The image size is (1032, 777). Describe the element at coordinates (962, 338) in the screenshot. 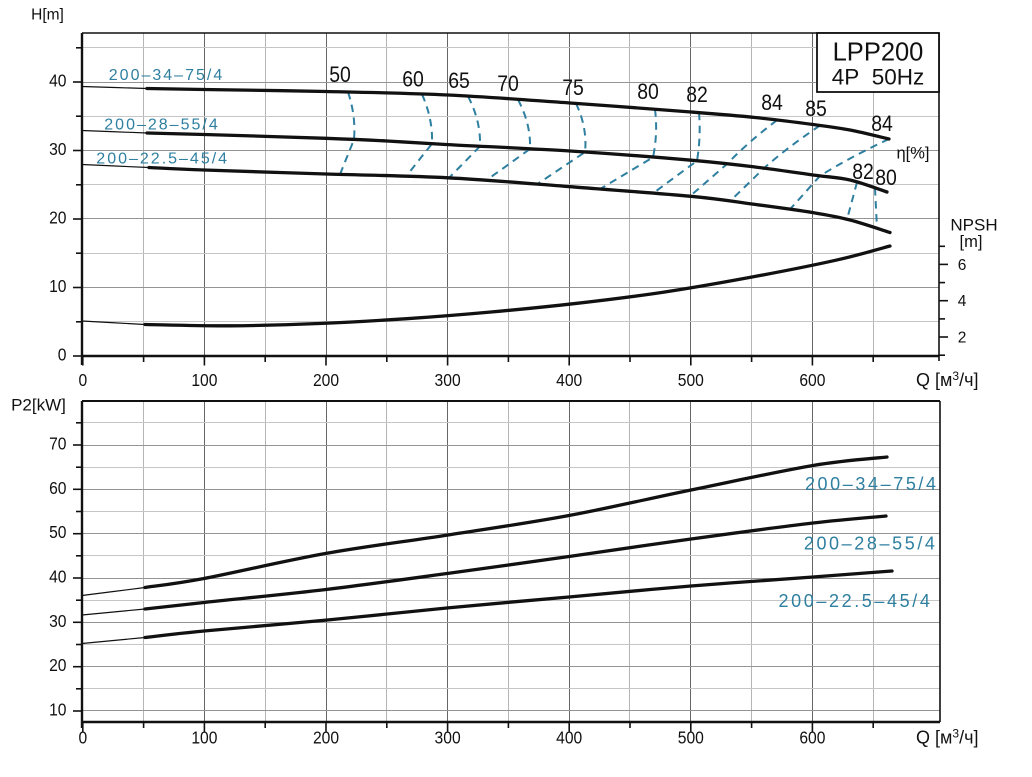

I see `svg-text: 2` at that location.